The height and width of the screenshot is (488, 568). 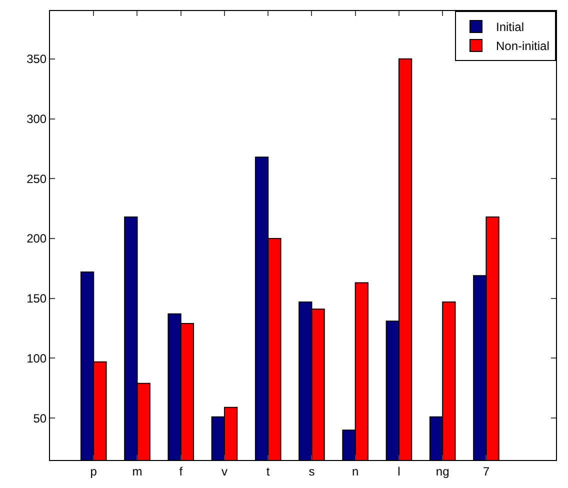 I want to click on x-tick-label: n, so click(x=355, y=471).